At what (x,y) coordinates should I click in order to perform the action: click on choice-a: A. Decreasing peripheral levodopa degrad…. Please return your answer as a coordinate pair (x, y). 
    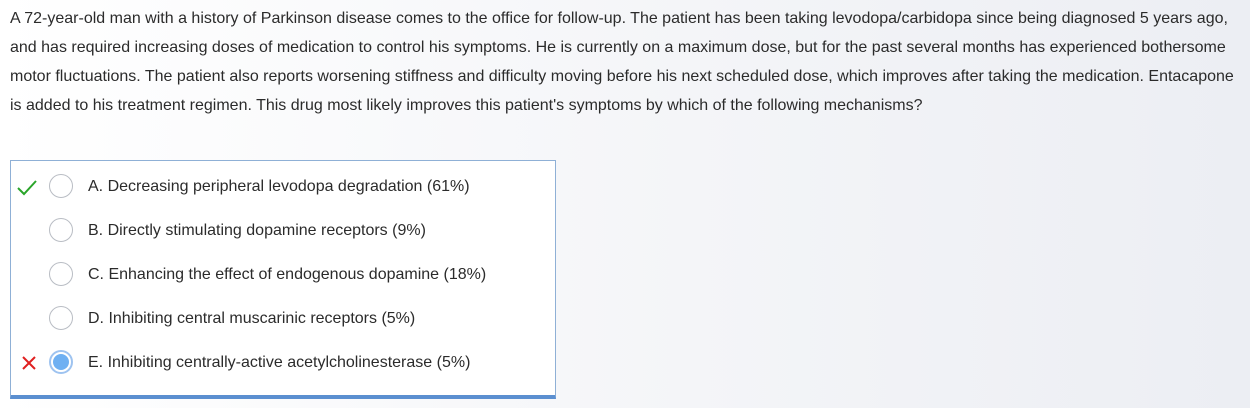
    Looking at the image, I should click on (283, 187).